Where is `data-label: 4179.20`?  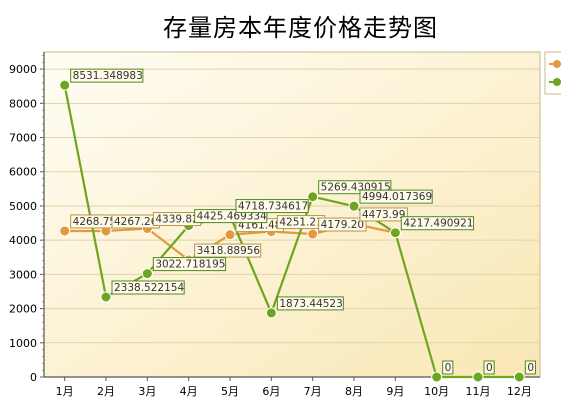
data-label: 4179.20 is located at coordinates (342, 225).